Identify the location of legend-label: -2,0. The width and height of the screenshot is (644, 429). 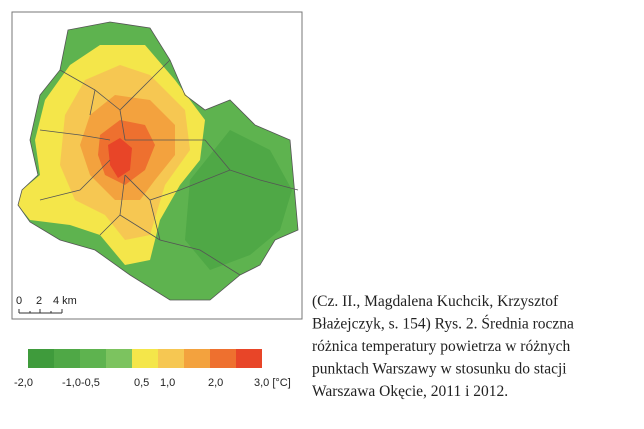
(23, 383).